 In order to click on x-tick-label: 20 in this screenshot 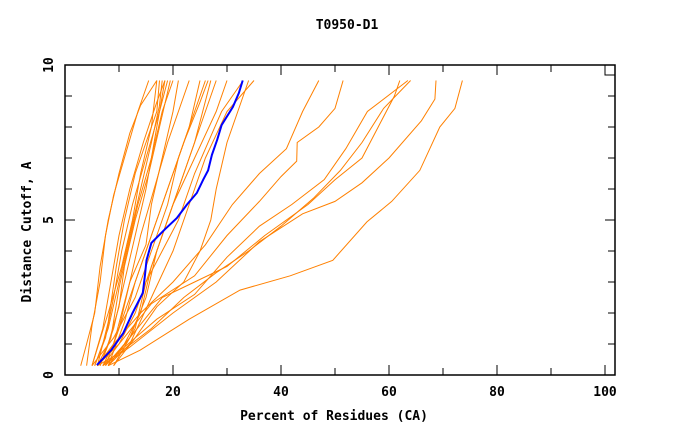, I will do `click(173, 392)`.